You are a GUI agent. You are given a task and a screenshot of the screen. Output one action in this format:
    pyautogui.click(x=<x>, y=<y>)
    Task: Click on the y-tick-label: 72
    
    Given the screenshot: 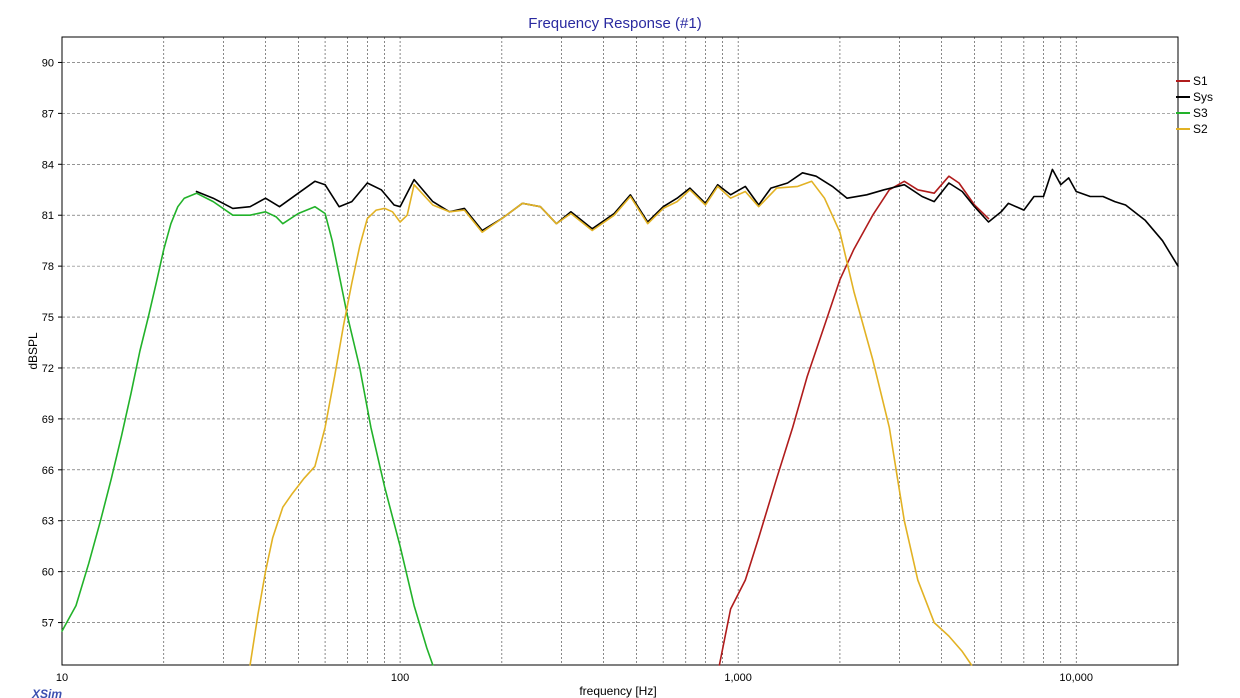 What is the action you would take?
    pyautogui.click(x=48, y=369)
    